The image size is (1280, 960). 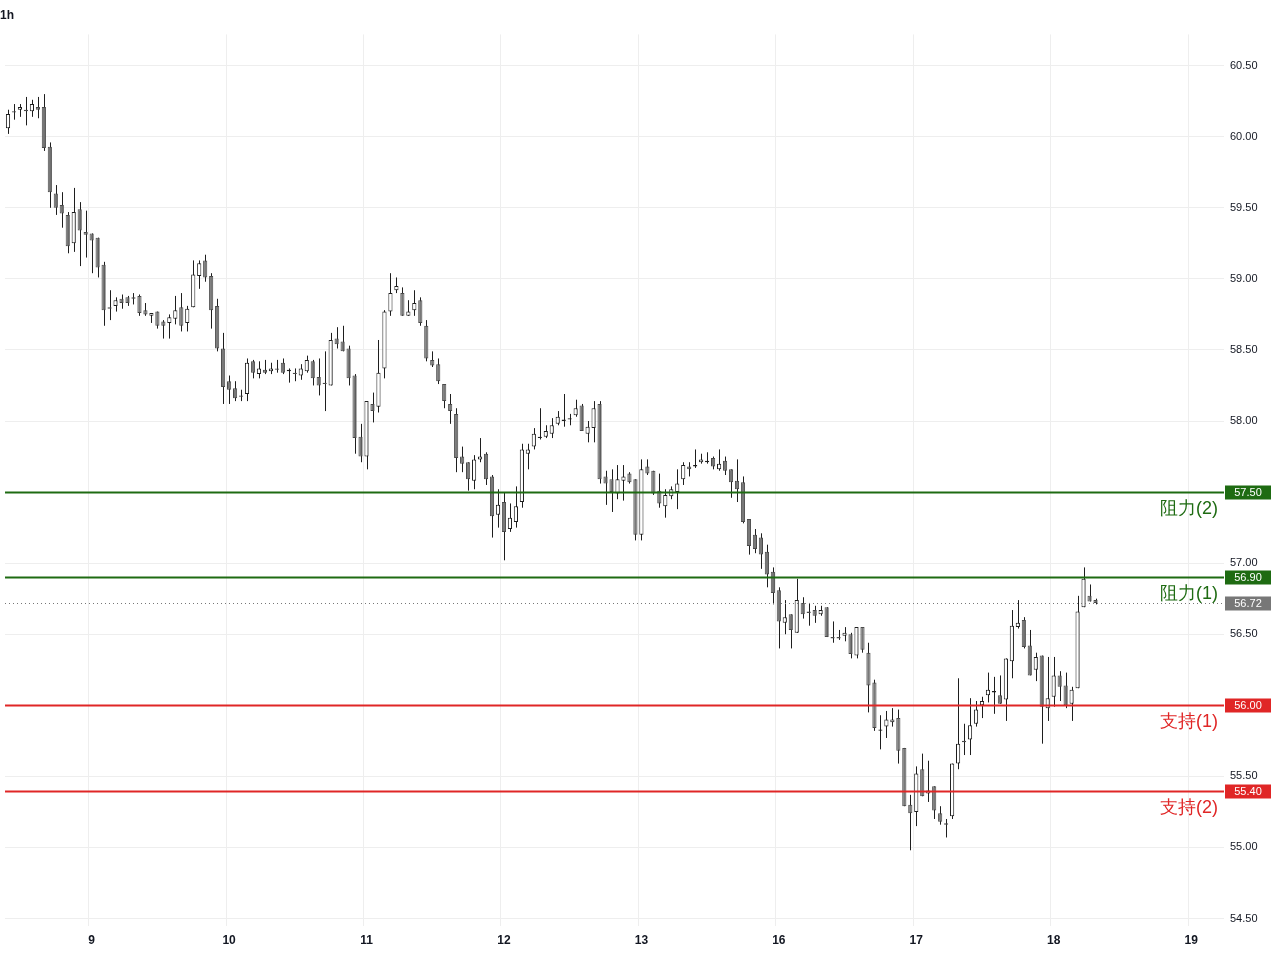 I want to click on y-tick-label: 58.50, so click(x=1244, y=348).